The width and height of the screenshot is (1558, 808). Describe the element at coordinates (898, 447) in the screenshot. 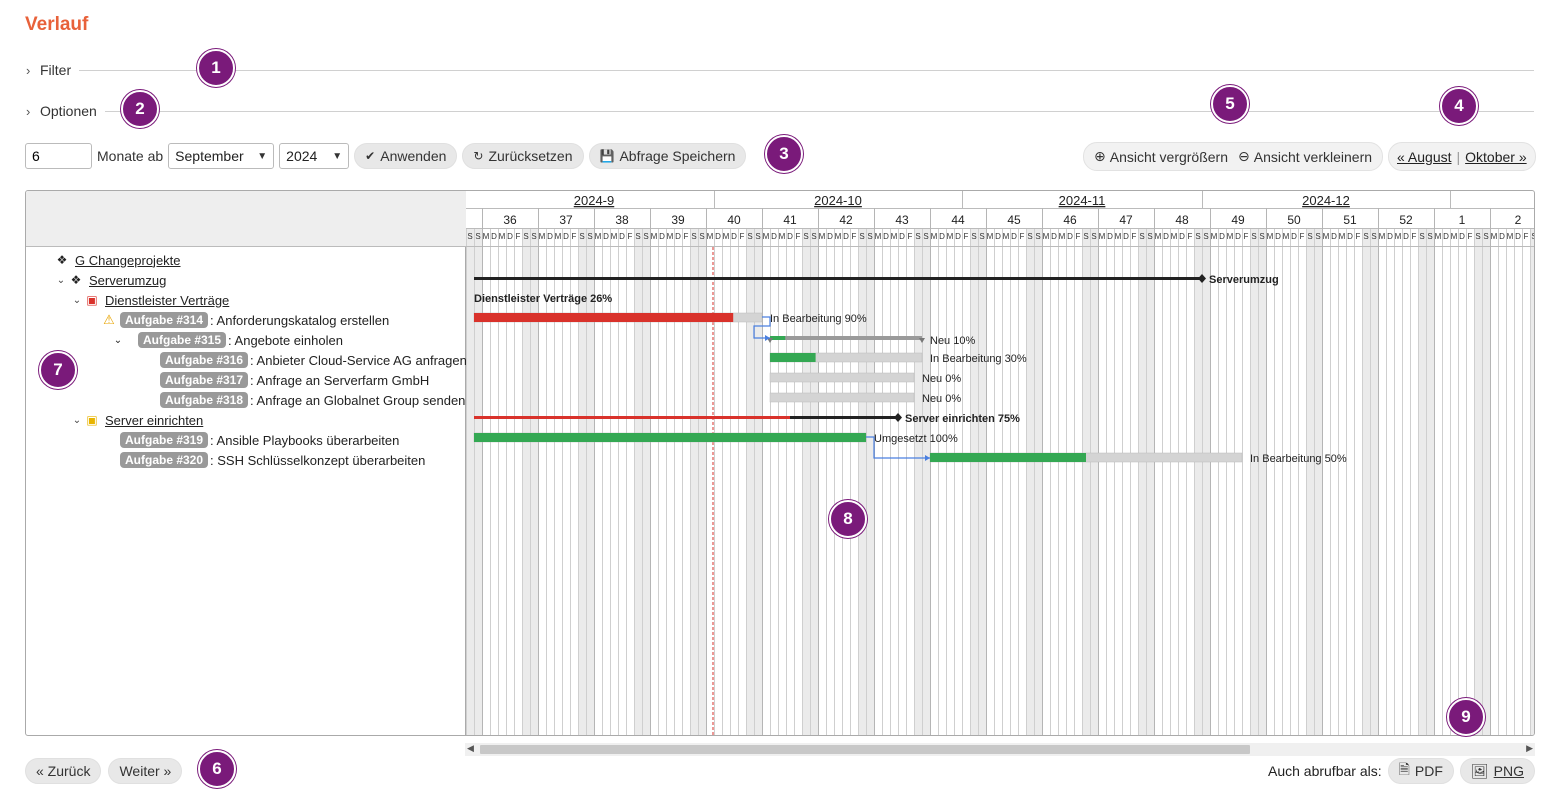

I see `dependency-arrow` at that location.